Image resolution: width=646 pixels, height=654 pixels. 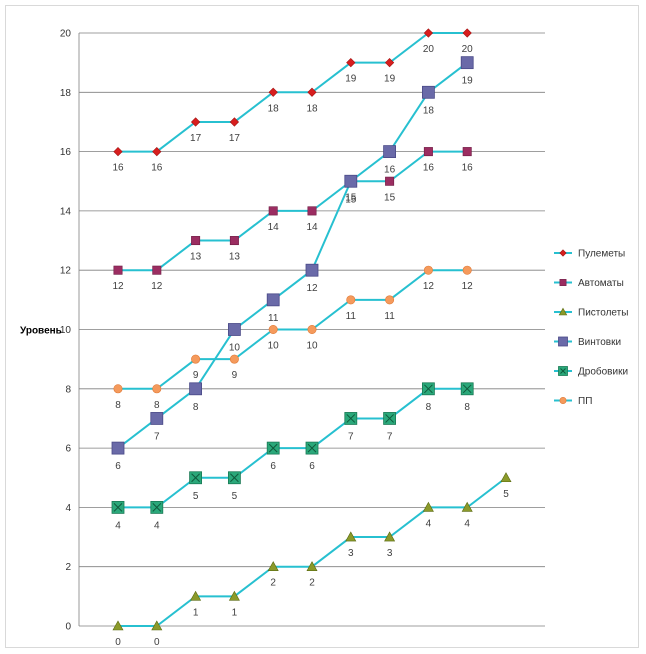 I want to click on data-label-2-8: 4, so click(x=429, y=523).